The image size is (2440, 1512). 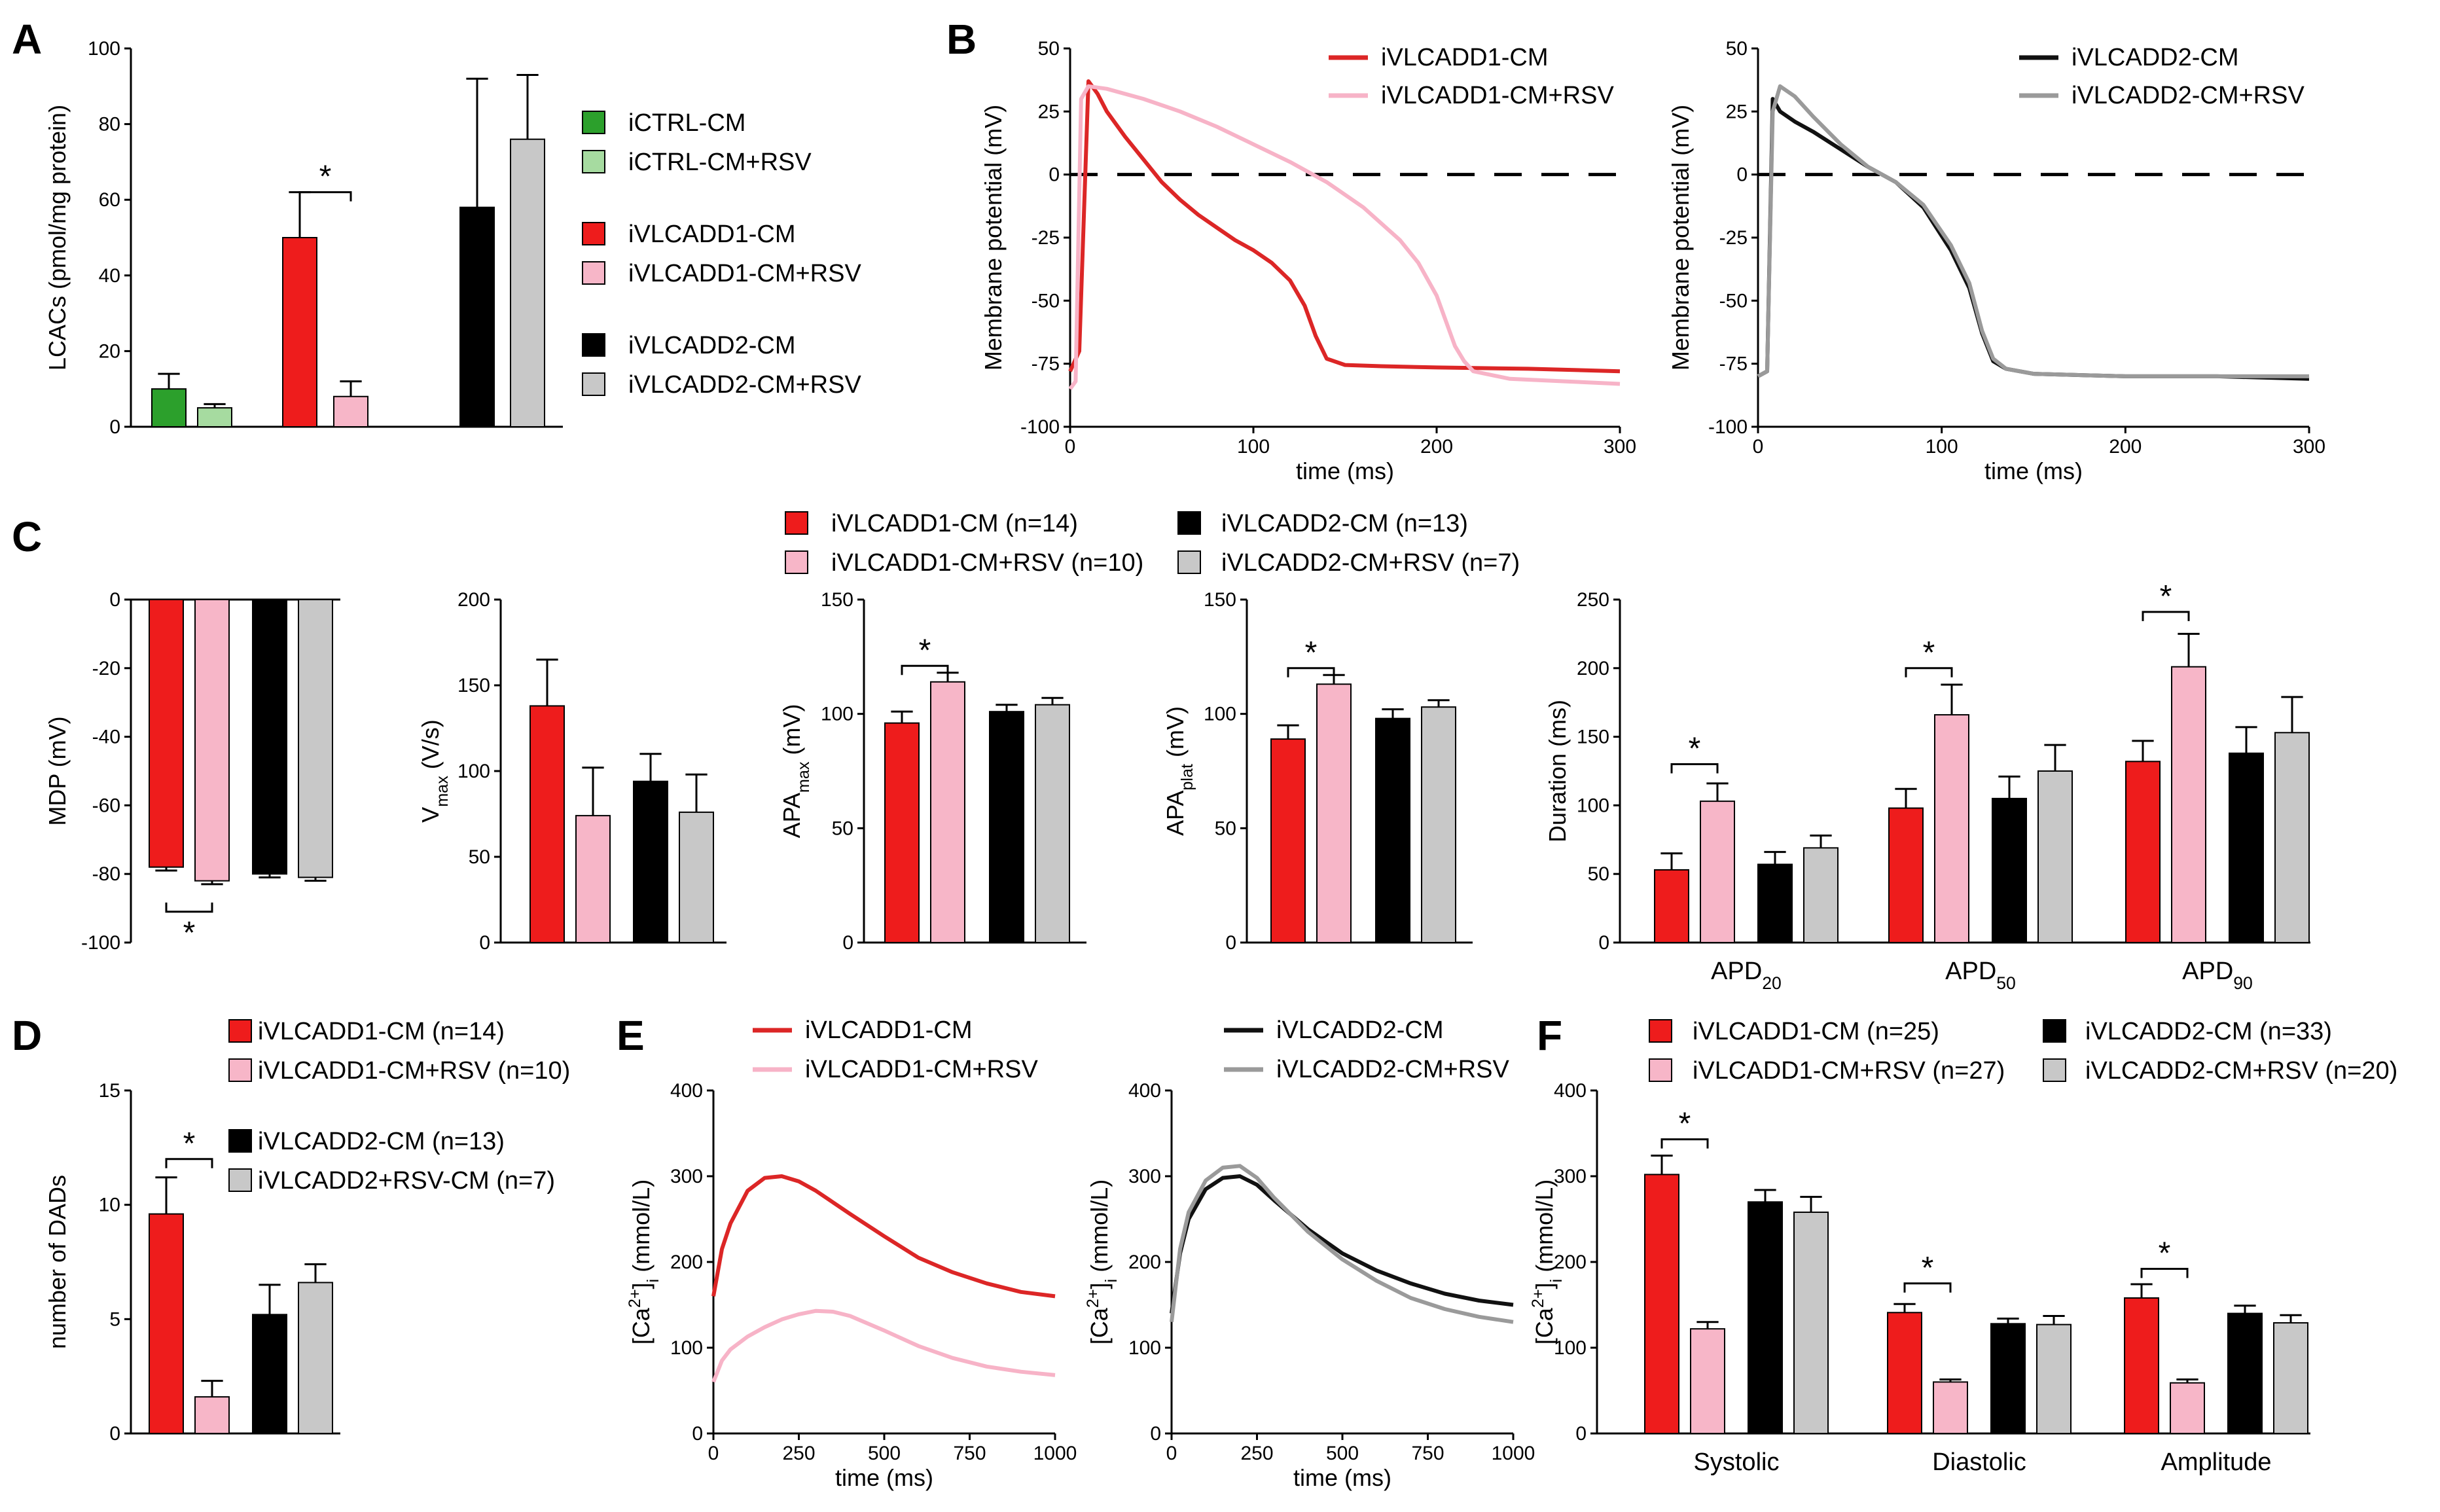 I want to click on legend-swatch-ictrl, so click(x=593, y=122).